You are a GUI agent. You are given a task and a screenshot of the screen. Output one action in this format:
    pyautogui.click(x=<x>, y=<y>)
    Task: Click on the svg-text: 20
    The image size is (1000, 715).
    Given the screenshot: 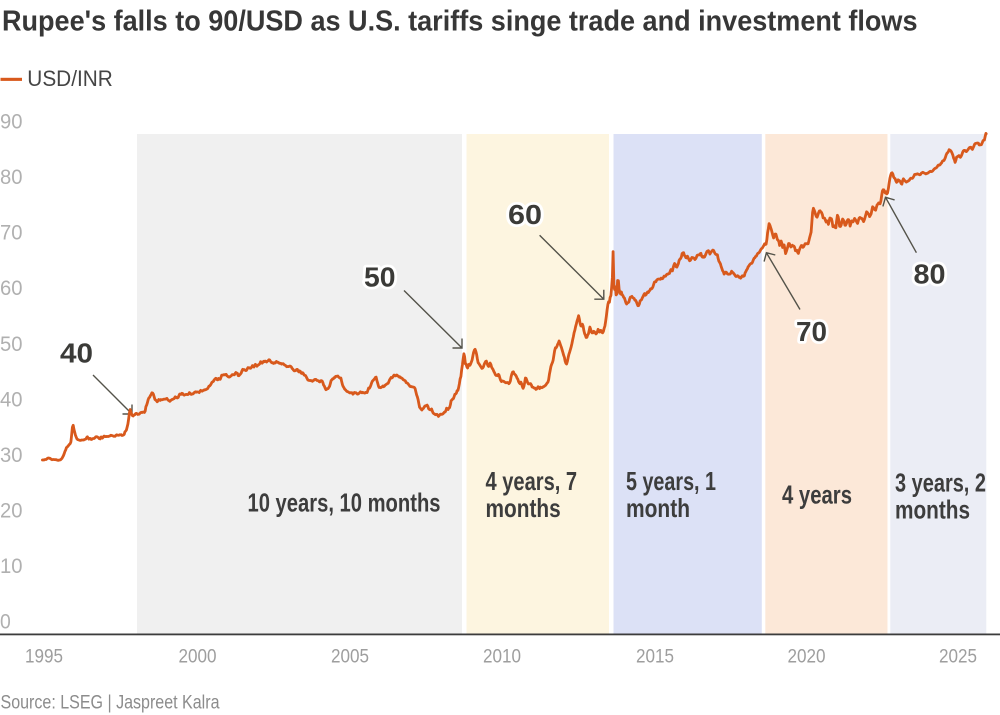 What is the action you would take?
    pyautogui.click(x=11, y=510)
    